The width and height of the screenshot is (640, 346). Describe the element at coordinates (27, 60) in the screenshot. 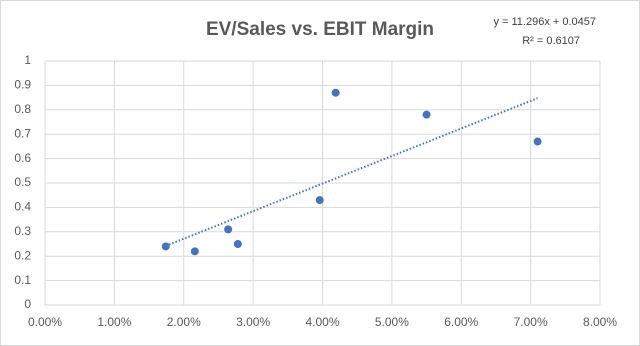

I see `y-tick-label: 1` at that location.